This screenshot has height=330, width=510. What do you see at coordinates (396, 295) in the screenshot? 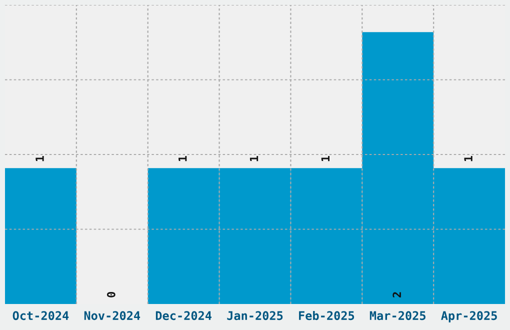
I see `data-label: 2` at bounding box center [396, 295].